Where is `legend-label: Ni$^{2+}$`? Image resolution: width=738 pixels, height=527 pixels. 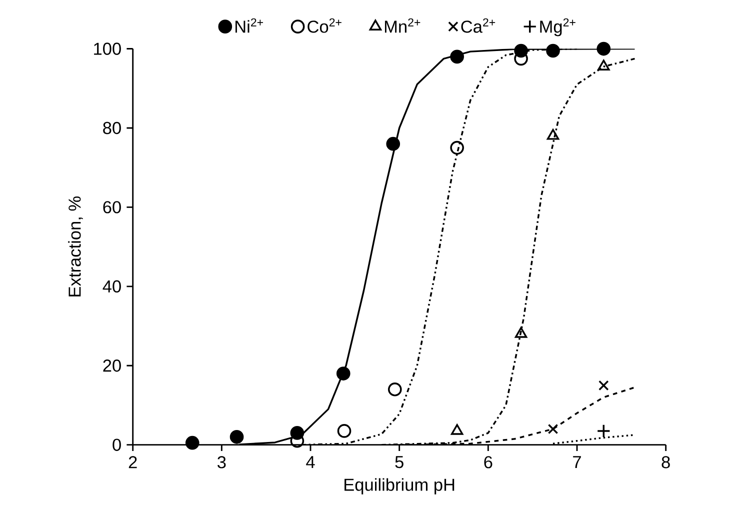
legend-label: Ni$^{2+}$ is located at coordinates (249, 25).